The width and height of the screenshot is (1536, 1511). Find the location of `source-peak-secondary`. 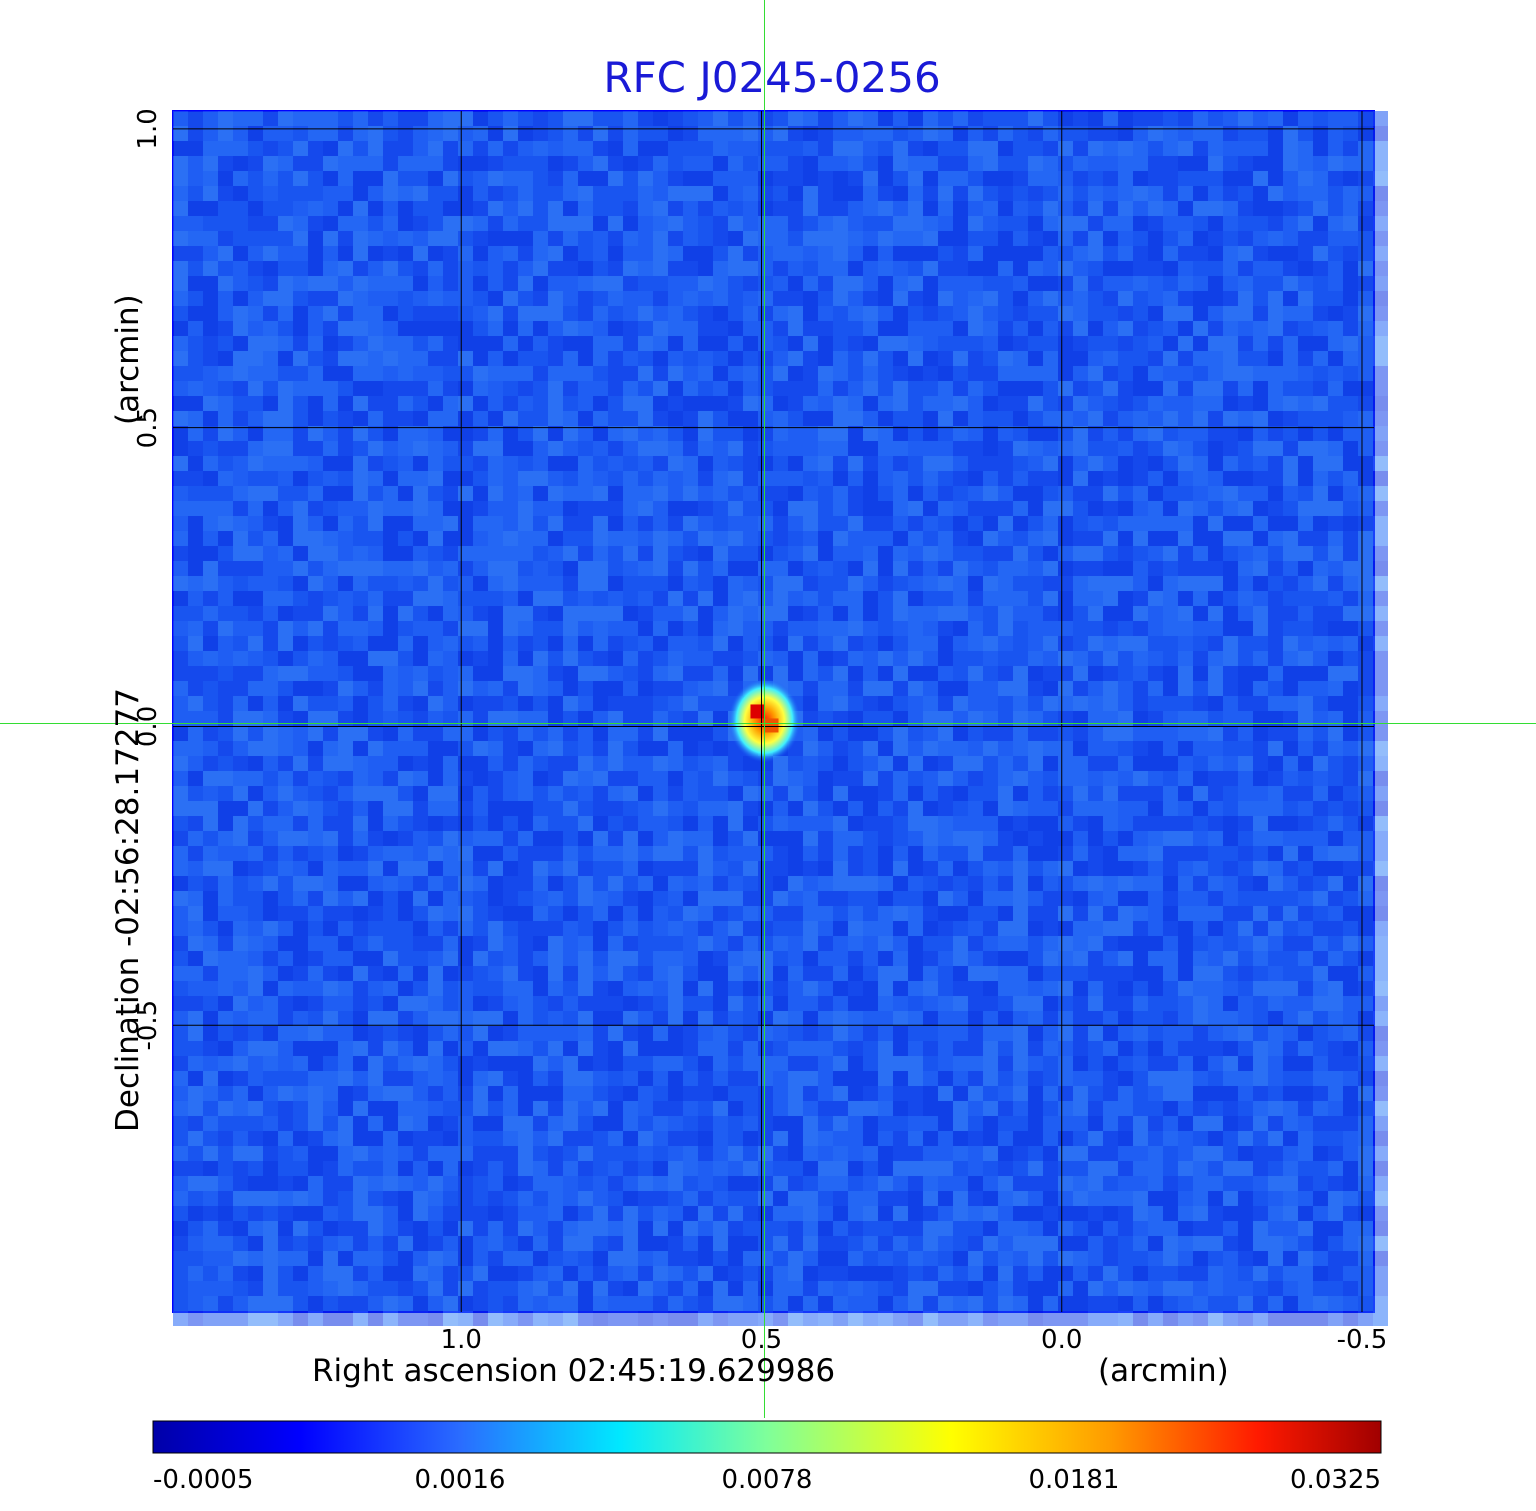

source-peak-secondary is located at coordinates (771, 725).